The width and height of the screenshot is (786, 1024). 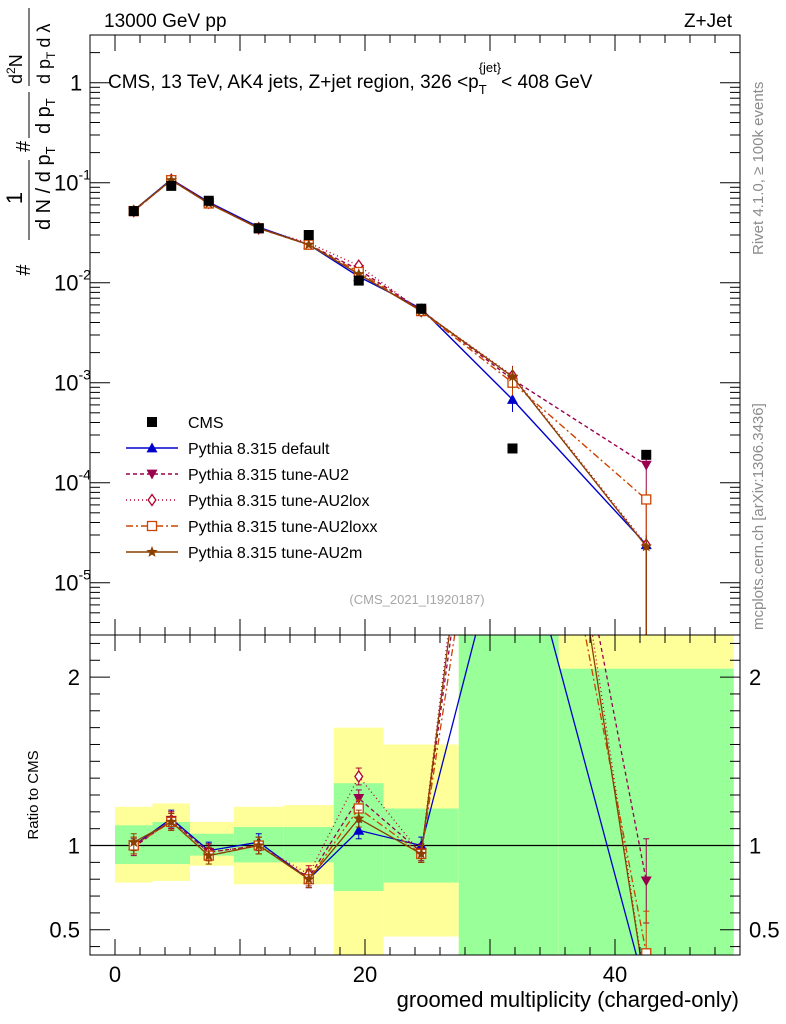 I want to click on header-region-label: Z+Jet, so click(x=708, y=21).